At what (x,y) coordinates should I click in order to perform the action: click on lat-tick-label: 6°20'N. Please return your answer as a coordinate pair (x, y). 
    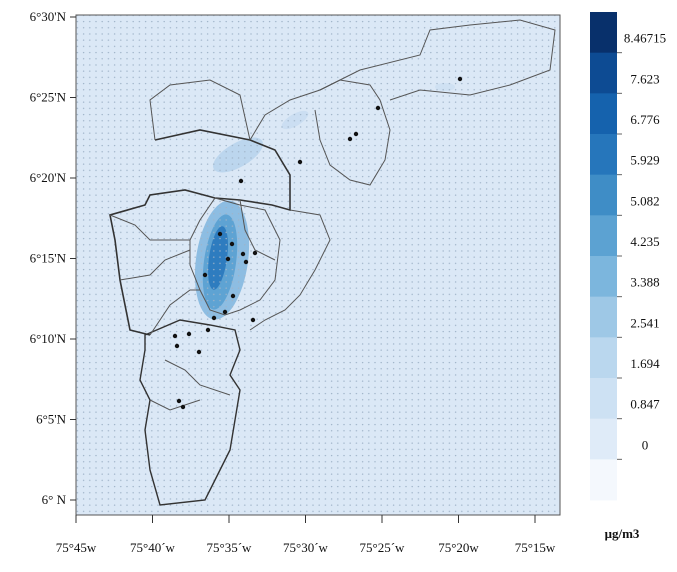
    Looking at the image, I should click on (48, 177).